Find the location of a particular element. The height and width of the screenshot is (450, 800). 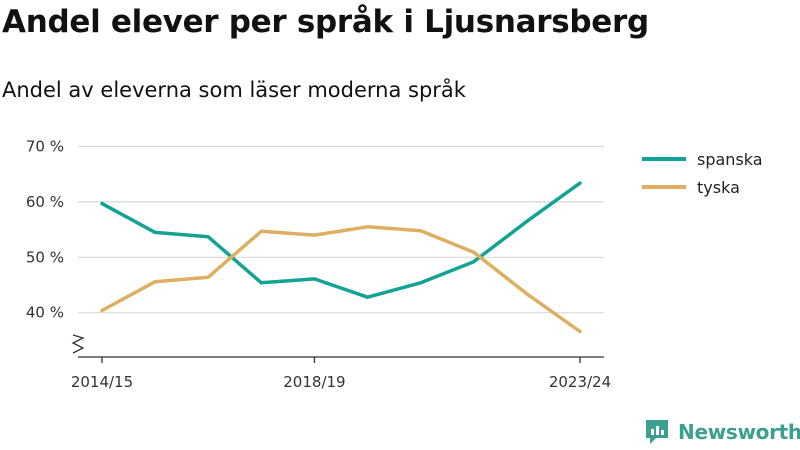

x-tick-label: 2014/15 is located at coordinates (102, 382).